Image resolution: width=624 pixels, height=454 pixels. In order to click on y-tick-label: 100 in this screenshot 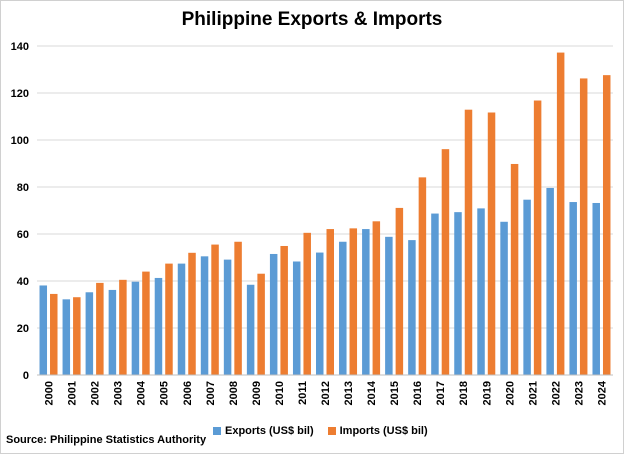, I will do `click(20, 141)`.